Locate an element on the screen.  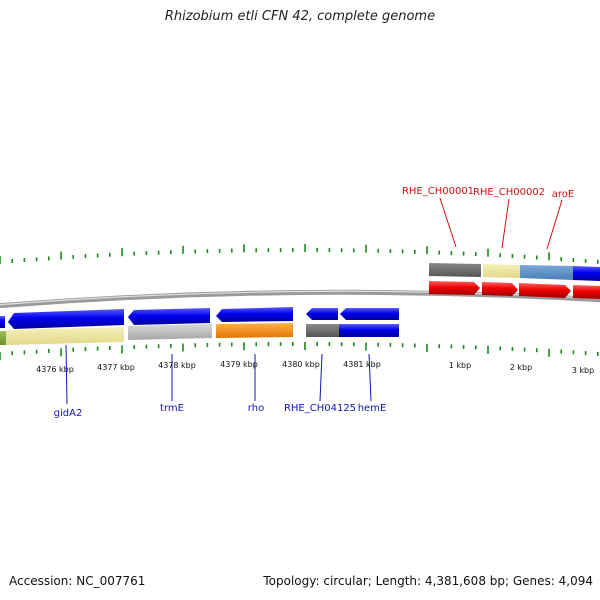
gene-label-RHE_CH00001: RHE_CH00001 is located at coordinates (438, 191).